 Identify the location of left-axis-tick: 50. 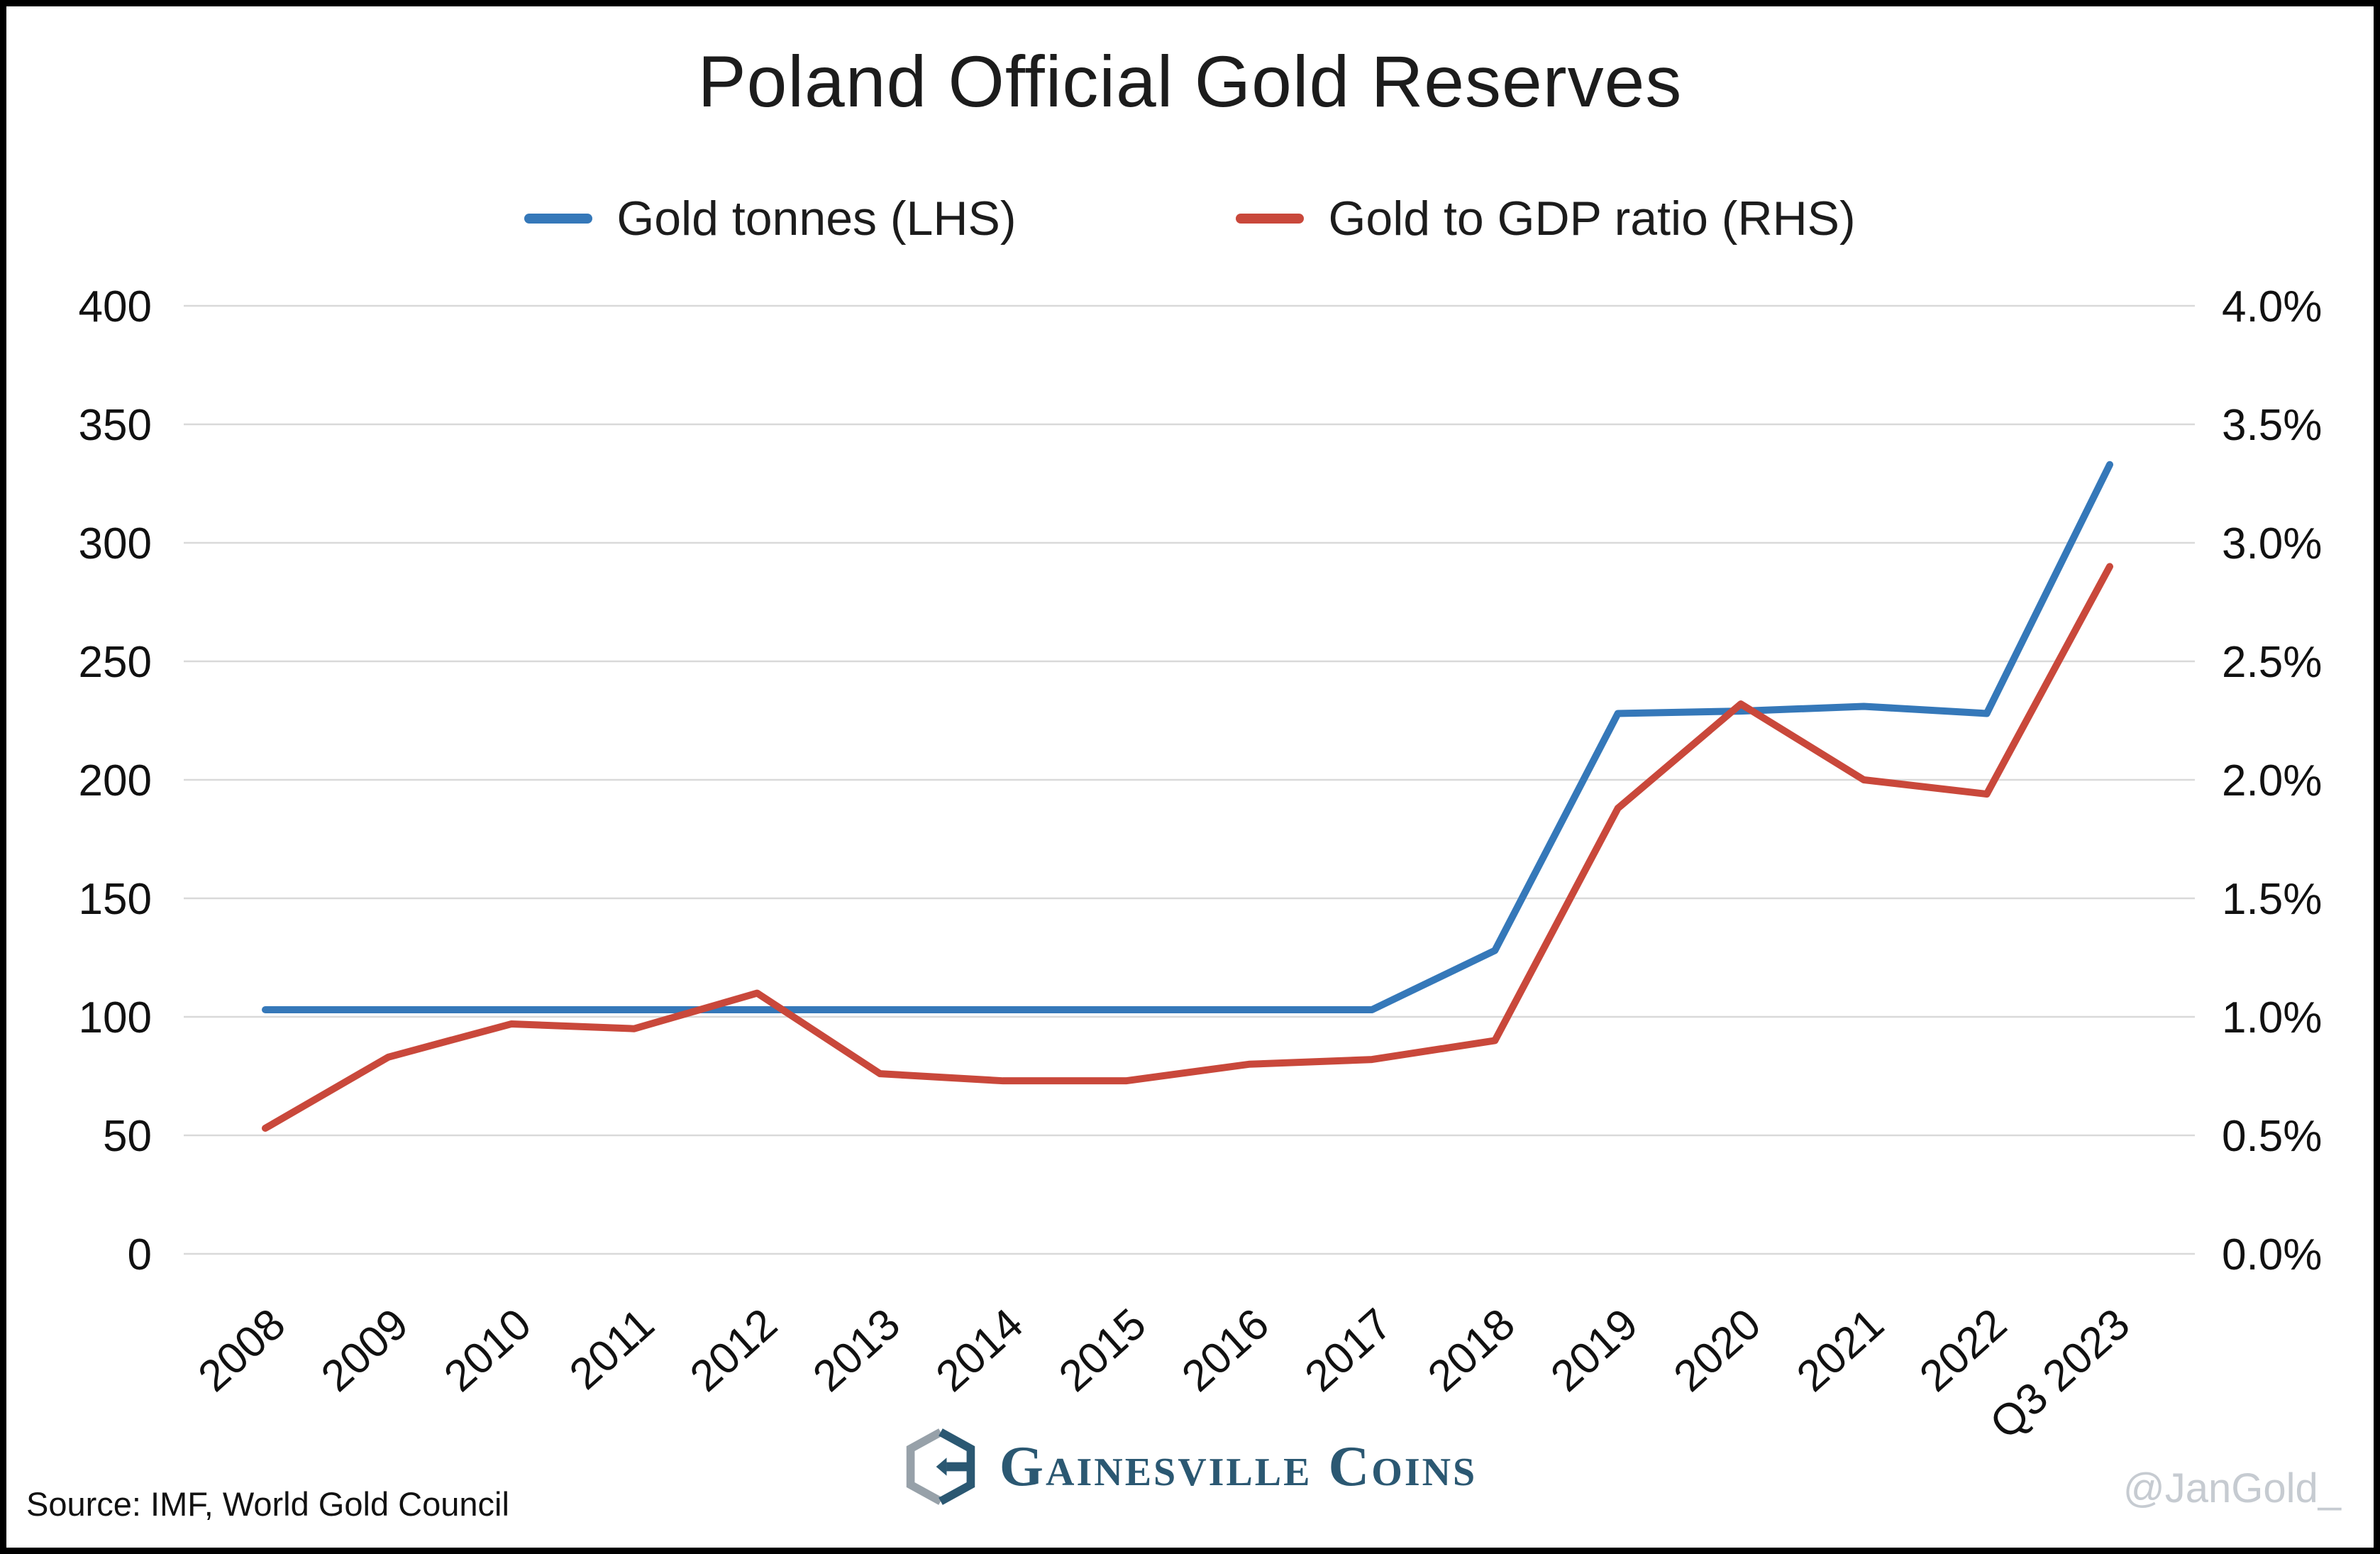
(128, 1136).